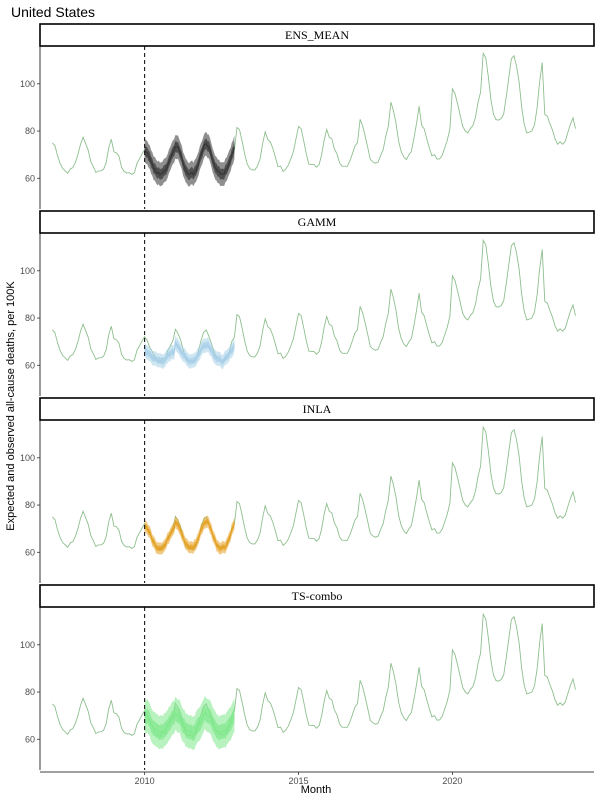  What do you see at coordinates (145, 781) in the screenshot?
I see `x-tick-label: 2010` at bounding box center [145, 781].